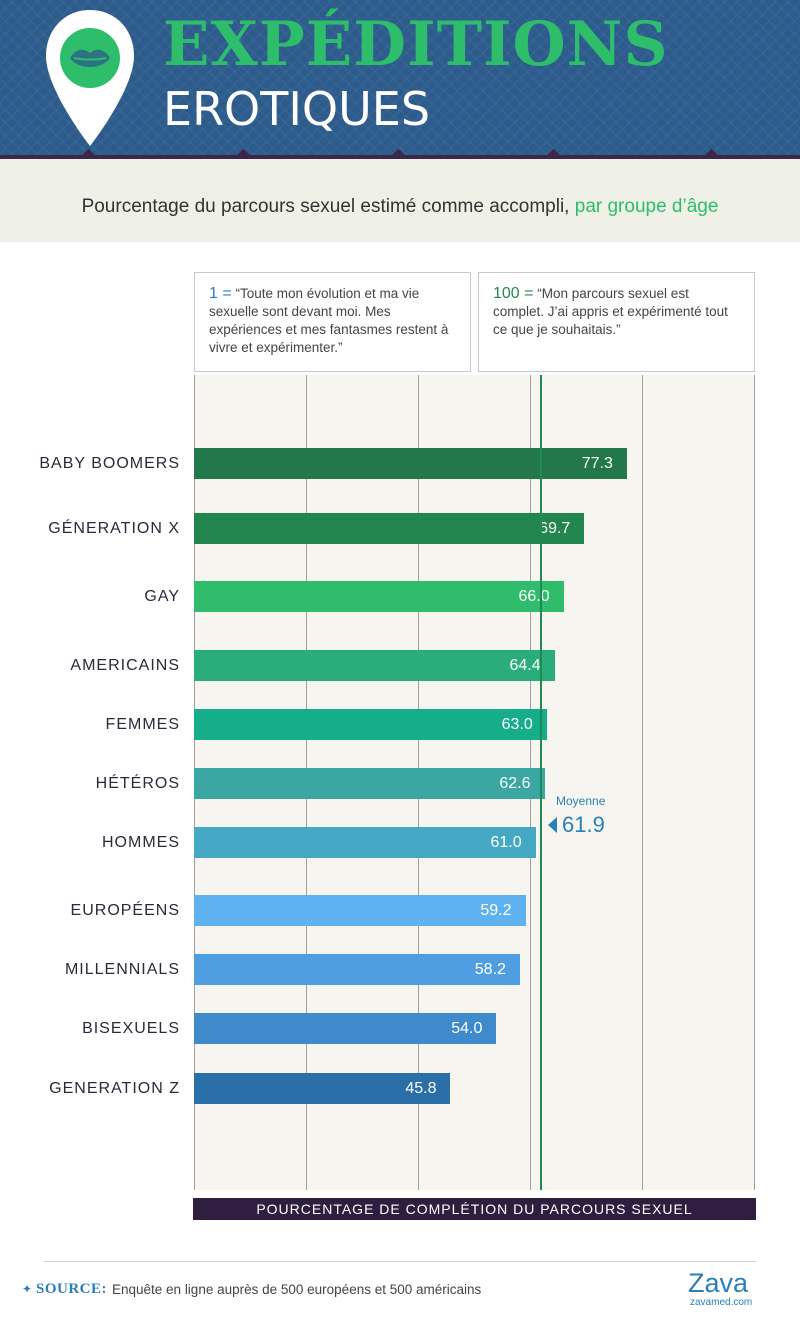  I want to click on average-line, so click(540, 782).